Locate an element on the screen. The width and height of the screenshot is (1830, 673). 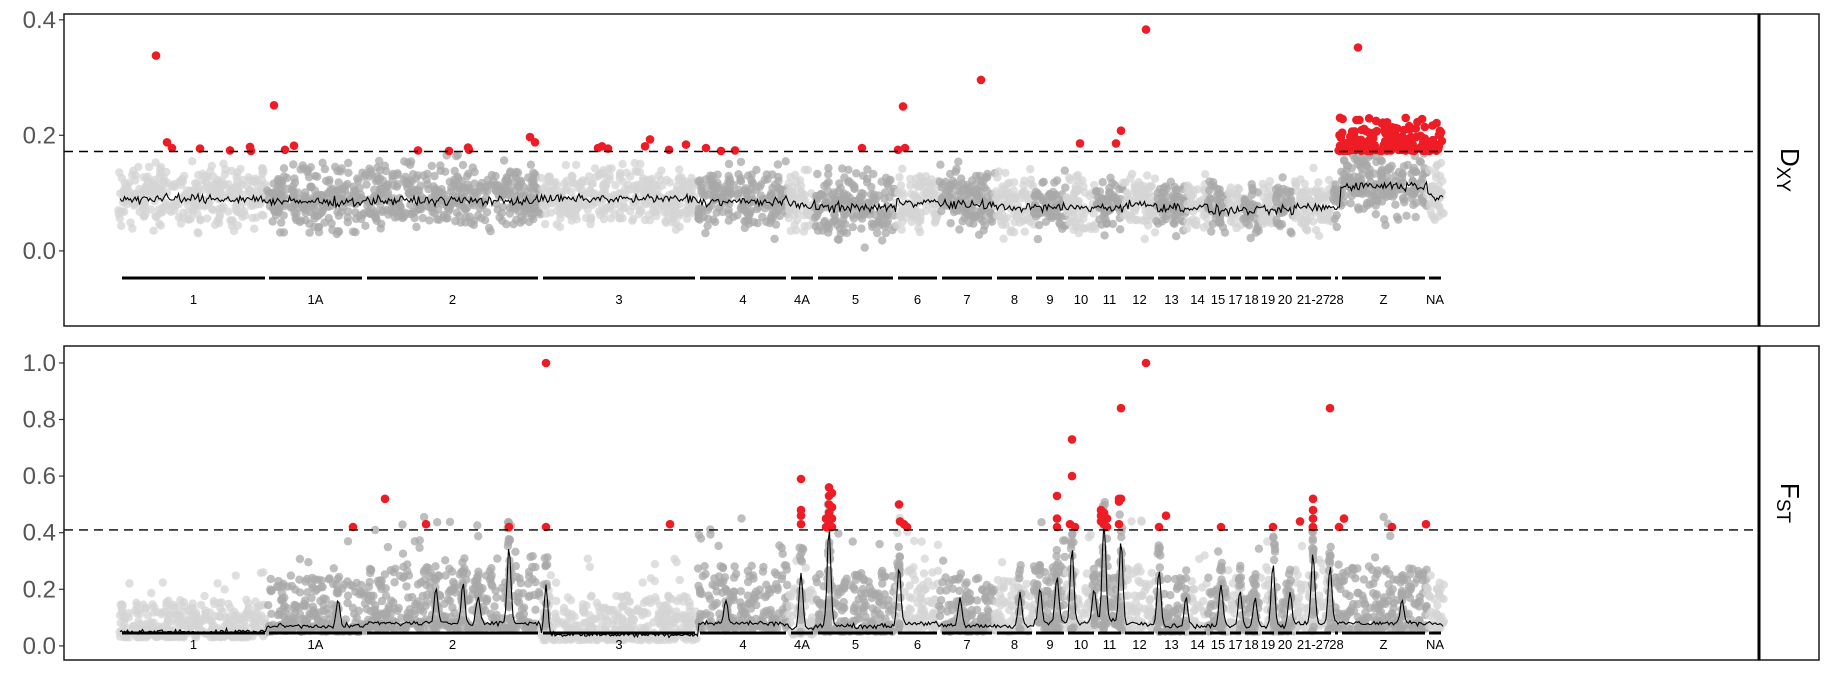
dxy-chromosome-label: 13 is located at coordinates (1171, 299).